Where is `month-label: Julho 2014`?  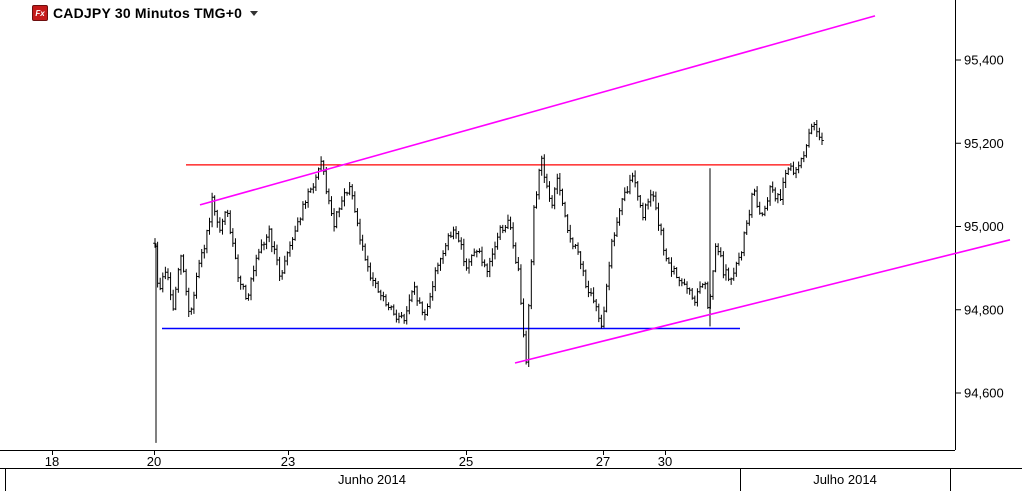 month-label: Julho 2014 is located at coordinates (845, 479).